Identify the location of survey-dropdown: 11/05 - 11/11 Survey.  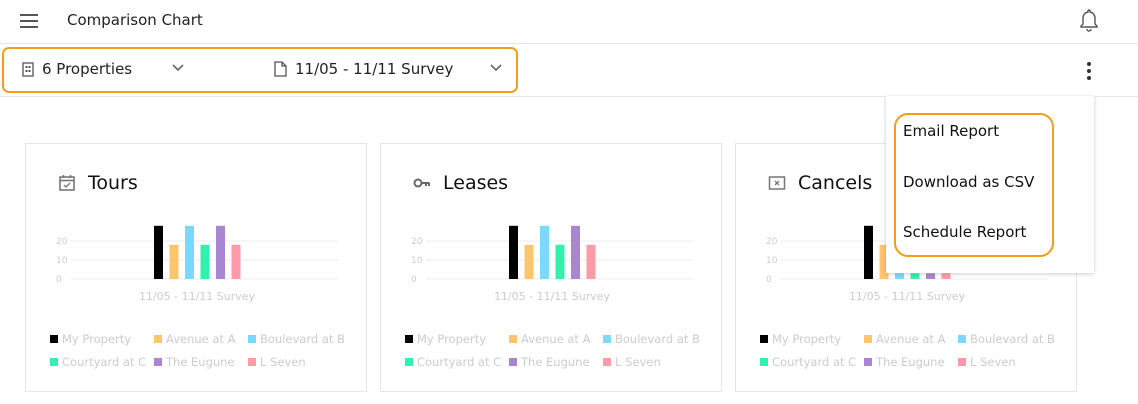
(363, 69).